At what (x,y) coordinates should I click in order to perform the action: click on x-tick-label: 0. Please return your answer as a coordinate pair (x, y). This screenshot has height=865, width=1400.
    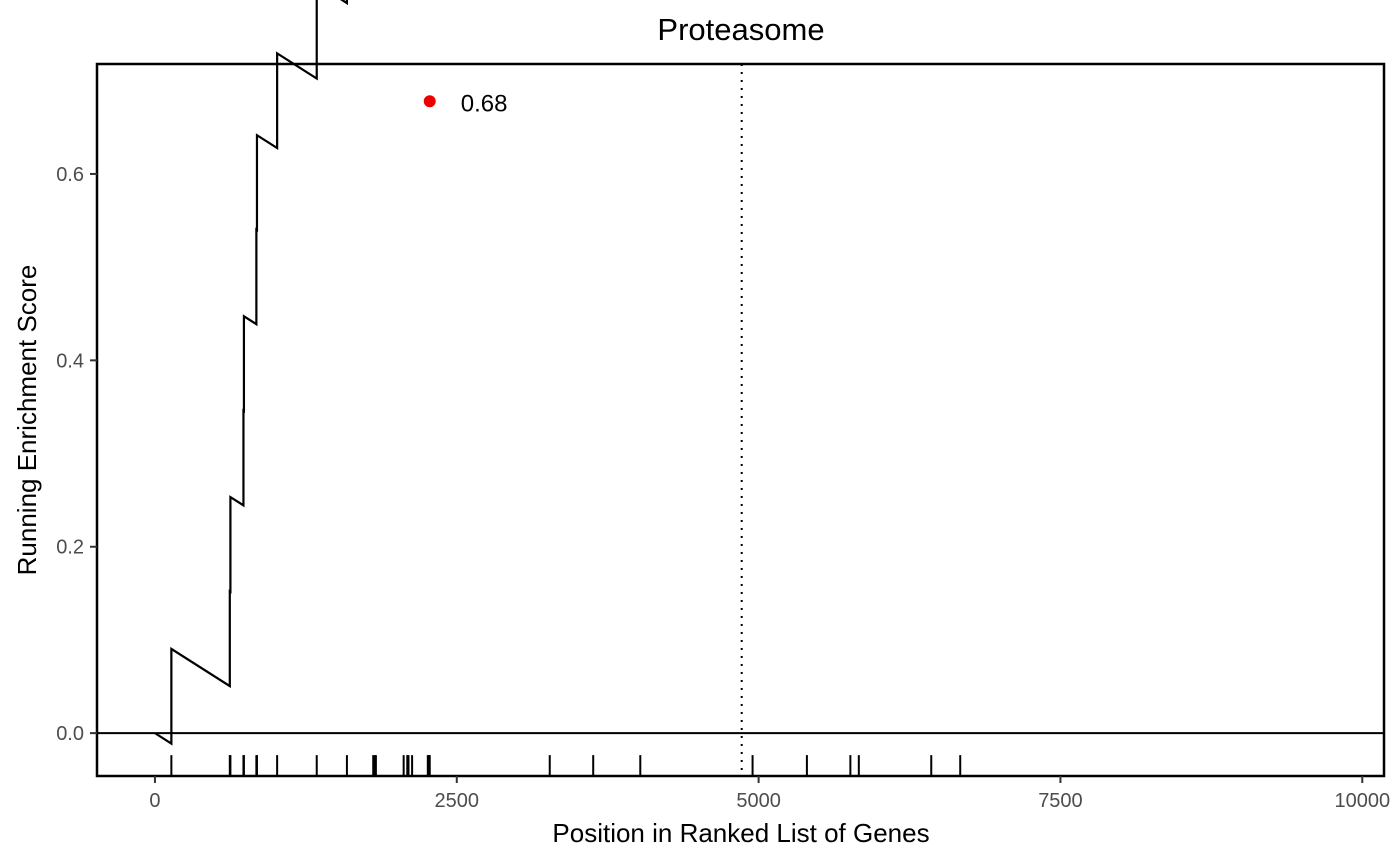
    Looking at the image, I should click on (154, 801).